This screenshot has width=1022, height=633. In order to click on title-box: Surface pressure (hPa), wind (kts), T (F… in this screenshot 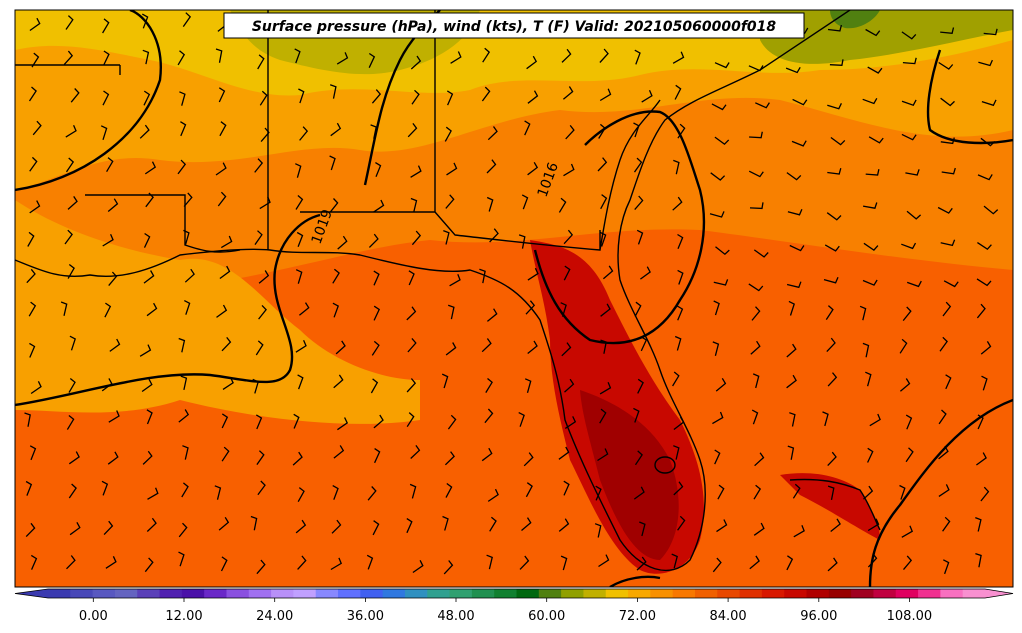, I will do `click(514, 25)`.